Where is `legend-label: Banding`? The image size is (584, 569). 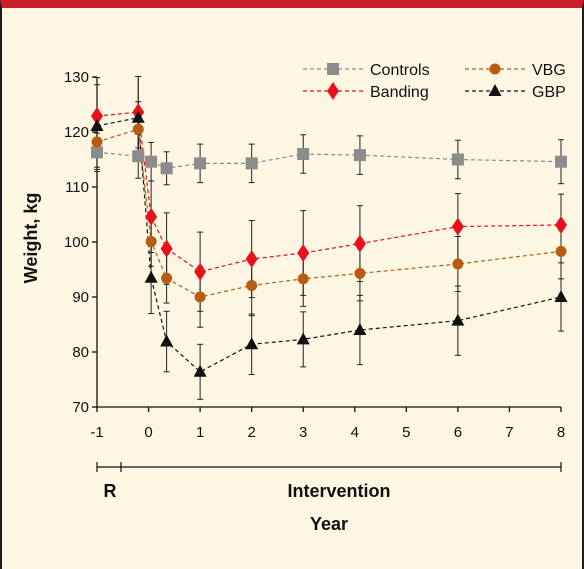 legend-label: Banding is located at coordinates (399, 92).